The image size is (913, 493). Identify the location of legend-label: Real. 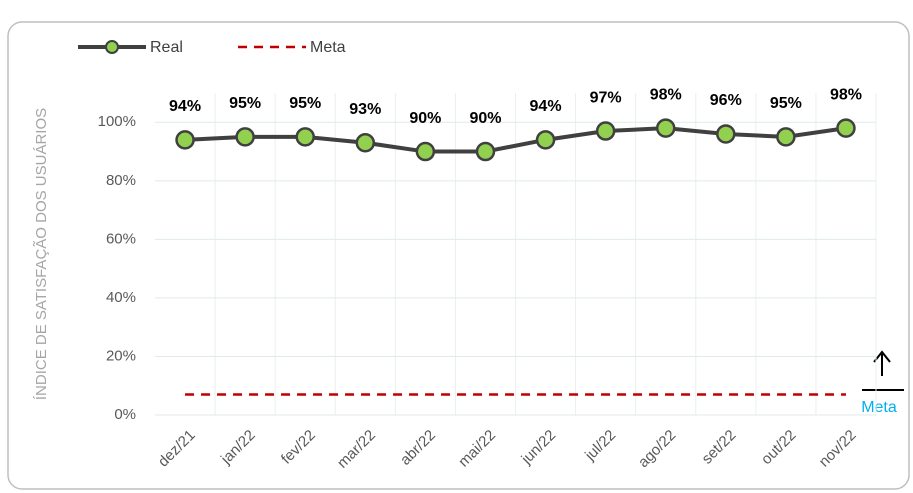
(166, 47).